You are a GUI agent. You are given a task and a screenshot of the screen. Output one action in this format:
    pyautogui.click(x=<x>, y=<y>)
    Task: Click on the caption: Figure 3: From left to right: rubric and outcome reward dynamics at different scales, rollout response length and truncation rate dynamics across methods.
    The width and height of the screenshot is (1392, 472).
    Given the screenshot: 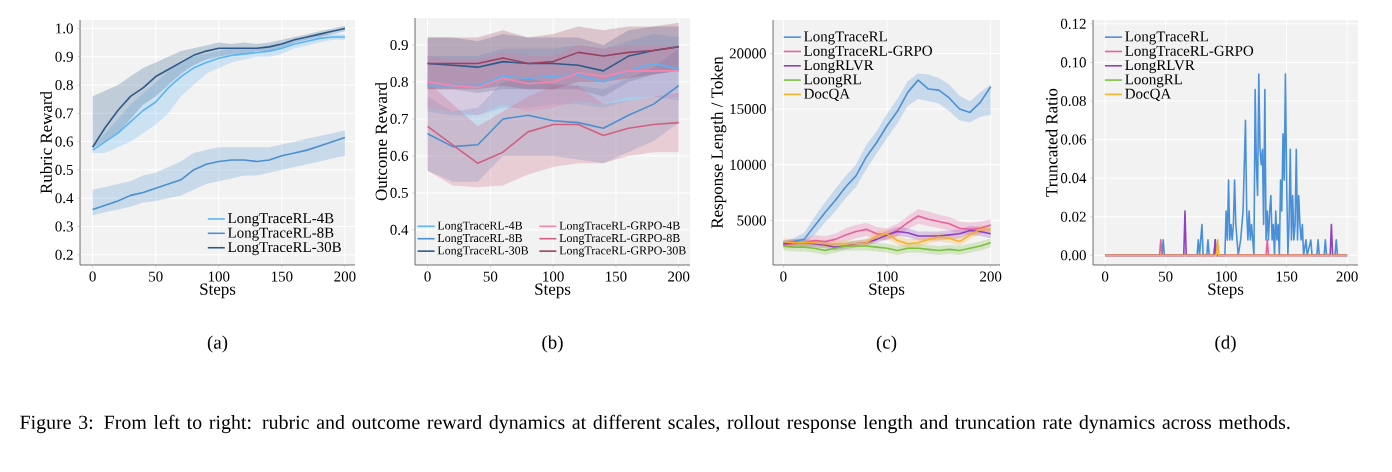 What is the action you would take?
    pyautogui.click(x=655, y=424)
    